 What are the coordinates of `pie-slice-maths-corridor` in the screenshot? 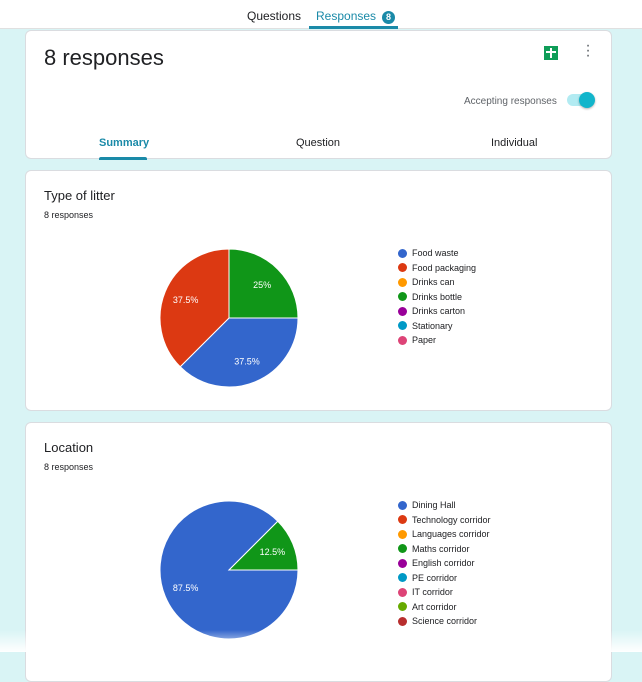 It's located at (263, 545).